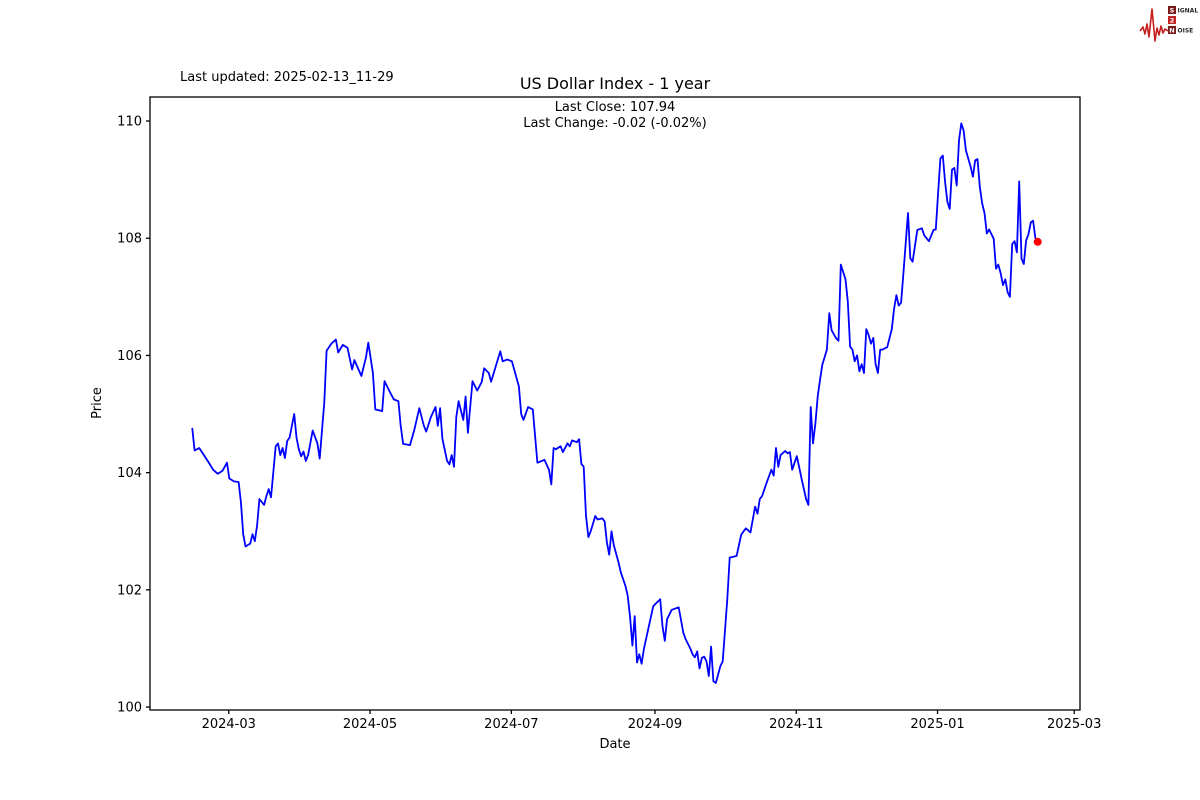  What do you see at coordinates (129, 708) in the screenshot?
I see `y-tick-label: 100` at bounding box center [129, 708].